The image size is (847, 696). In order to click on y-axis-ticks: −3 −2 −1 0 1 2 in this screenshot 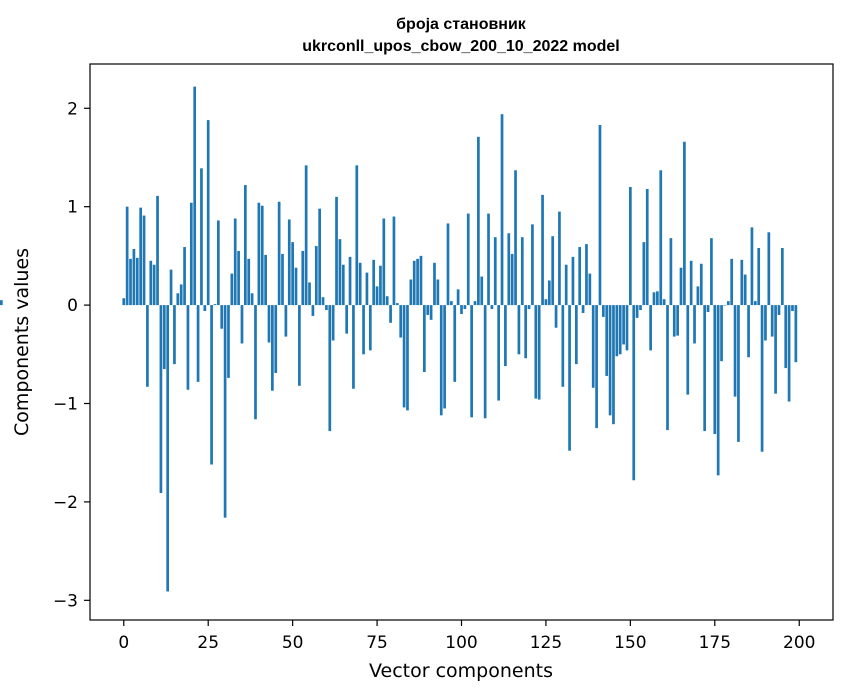, I will do `click(71, 355)`.